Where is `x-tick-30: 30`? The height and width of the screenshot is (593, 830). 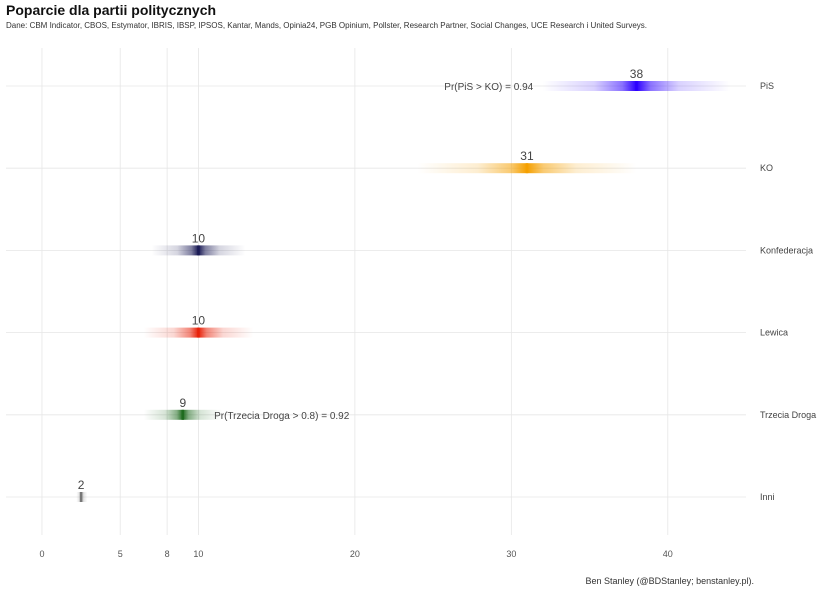
x-tick-30: 30 is located at coordinates (511, 554).